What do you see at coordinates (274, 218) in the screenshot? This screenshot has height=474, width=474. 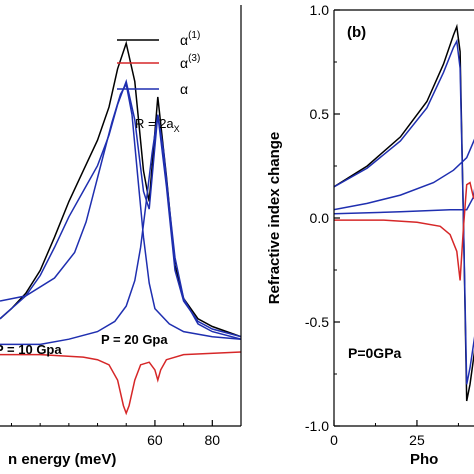 I see `y-axis-label: Refractive index change` at bounding box center [274, 218].